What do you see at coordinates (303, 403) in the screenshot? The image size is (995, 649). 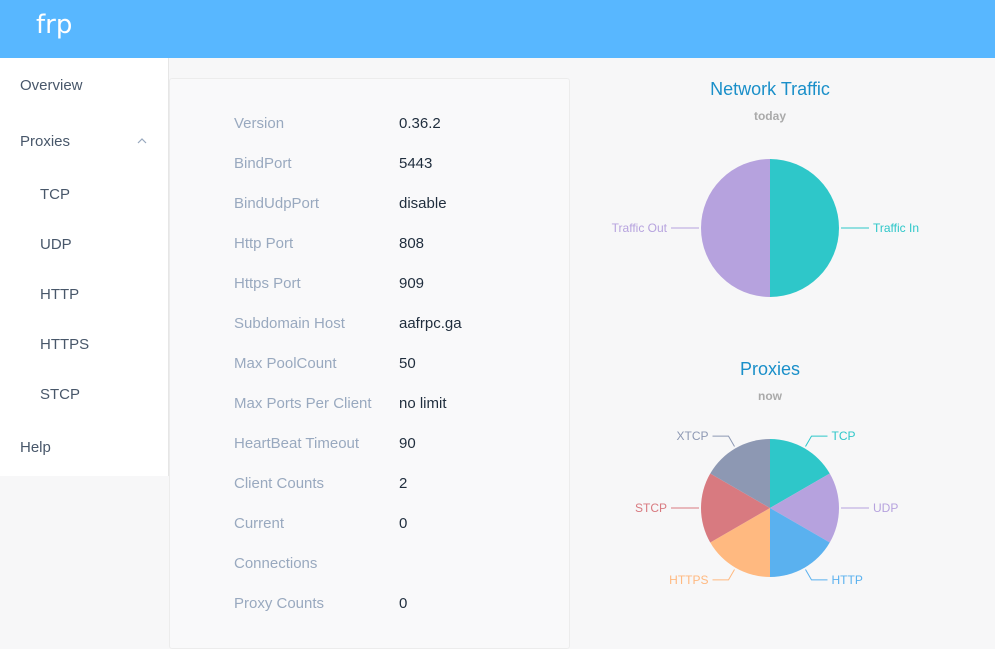 I see `info-label: Max Ports Per Client` at bounding box center [303, 403].